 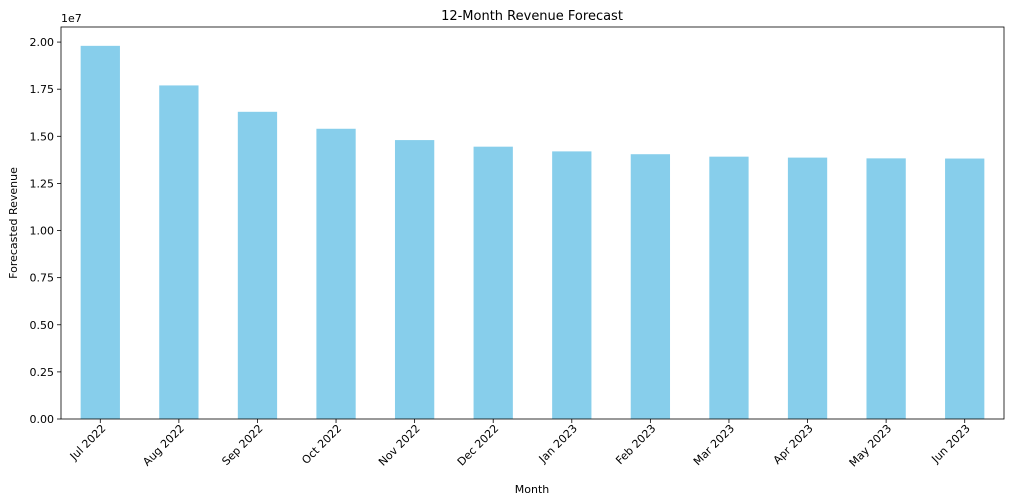 I want to click on y-offset-label: 1e7, so click(x=71, y=18).